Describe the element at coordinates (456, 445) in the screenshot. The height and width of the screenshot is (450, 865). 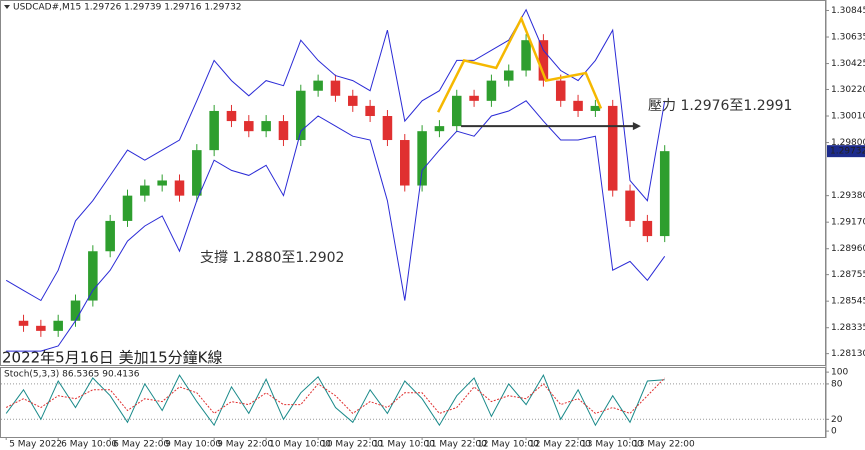
I see `x-tick-label: 11 May 22:00` at that location.